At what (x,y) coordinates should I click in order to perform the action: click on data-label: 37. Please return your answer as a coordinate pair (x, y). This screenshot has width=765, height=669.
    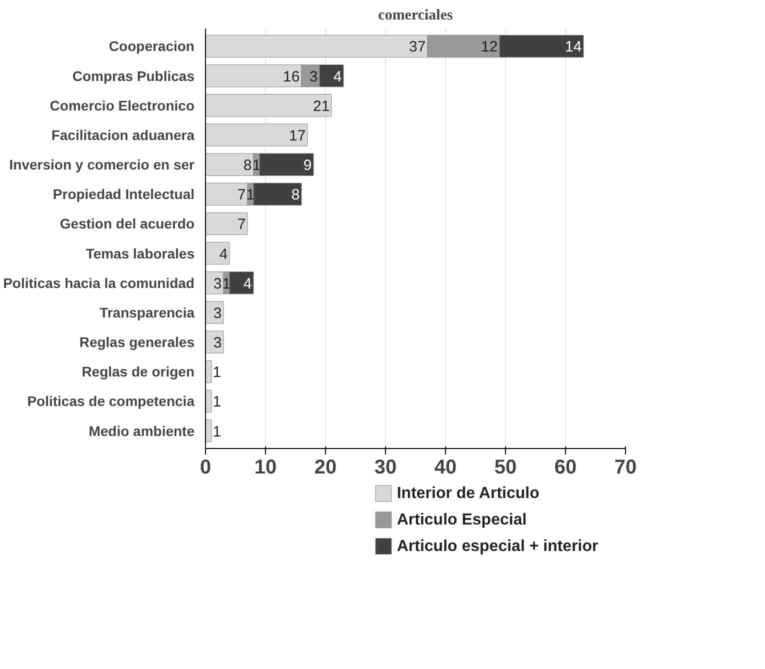
    Looking at the image, I should click on (417, 47).